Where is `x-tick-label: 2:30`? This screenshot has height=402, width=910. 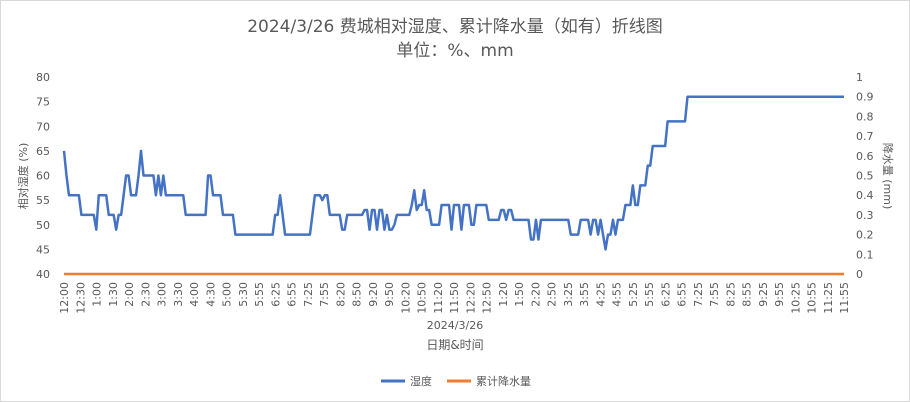
x-tick-label: 2:30 is located at coordinates (145, 294).